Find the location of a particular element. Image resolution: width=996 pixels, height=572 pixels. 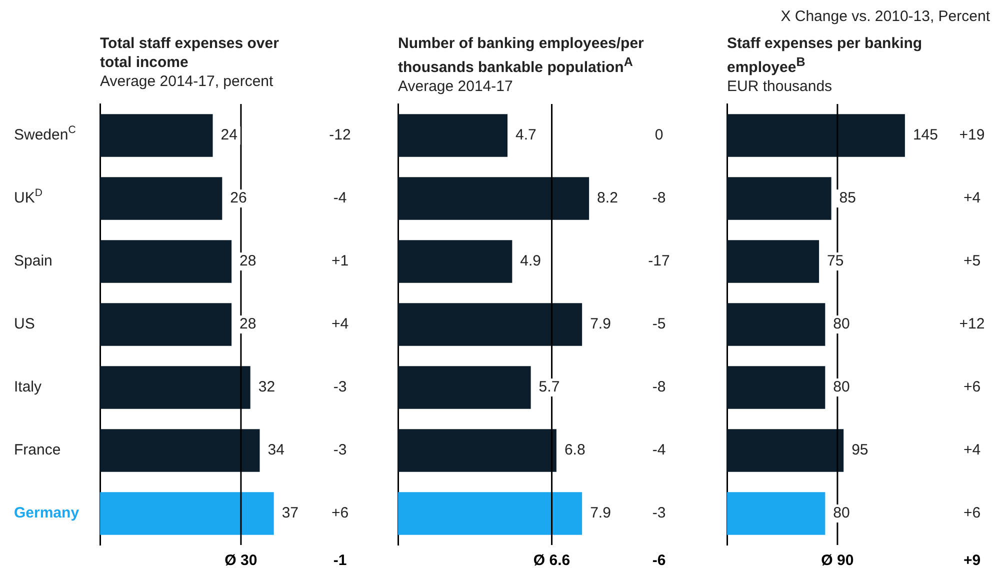

y-tick-label: Spain is located at coordinates (33, 261).